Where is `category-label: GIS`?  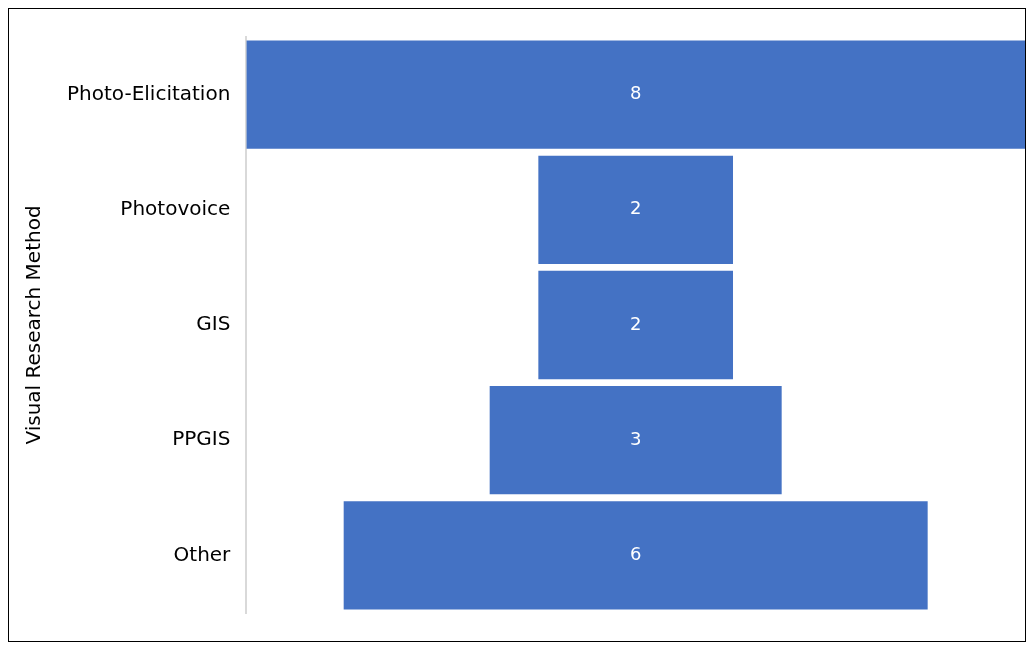 category-label: GIS is located at coordinates (213, 323).